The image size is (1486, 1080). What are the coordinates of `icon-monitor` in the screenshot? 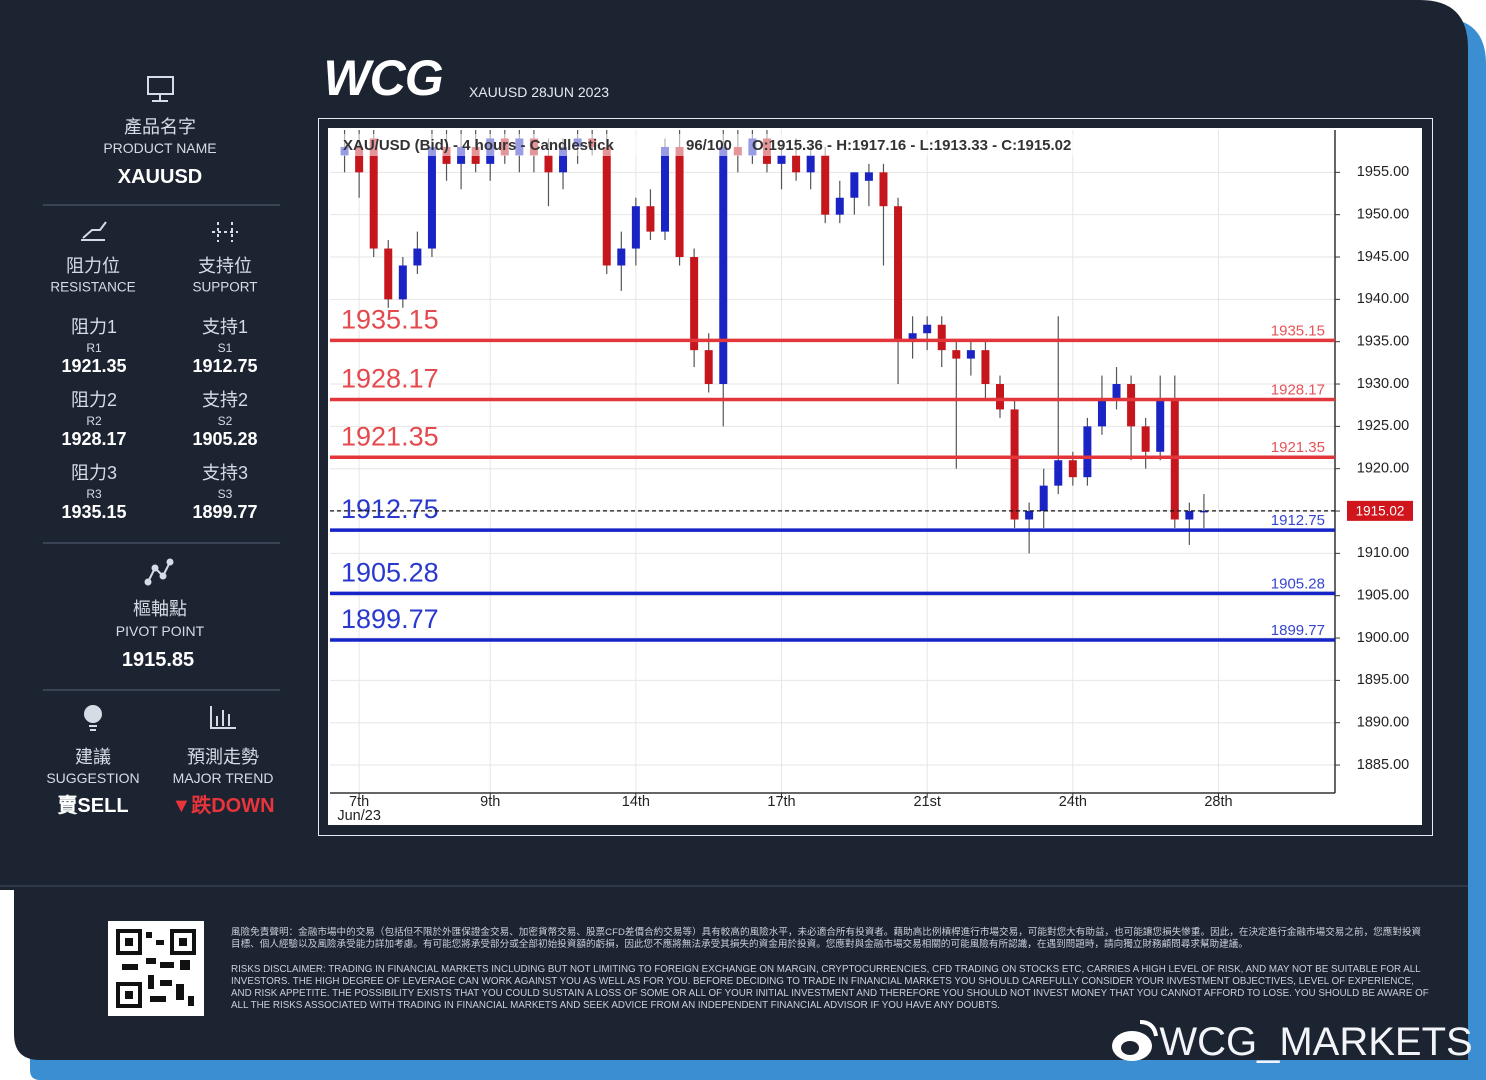 It's located at (160, 89).